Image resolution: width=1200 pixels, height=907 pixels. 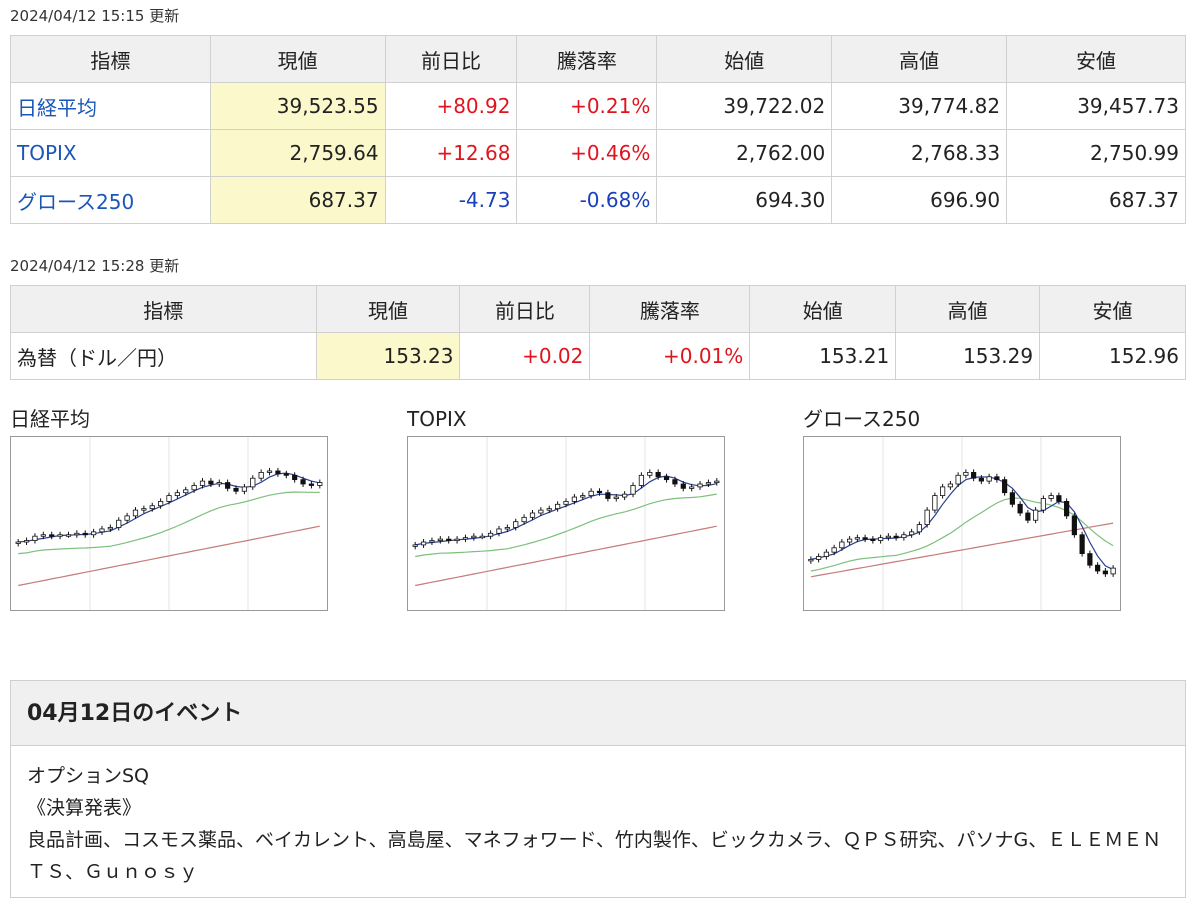 What do you see at coordinates (919, 106) in the screenshot?
I see `nikkei-high: 39,774.82` at bounding box center [919, 106].